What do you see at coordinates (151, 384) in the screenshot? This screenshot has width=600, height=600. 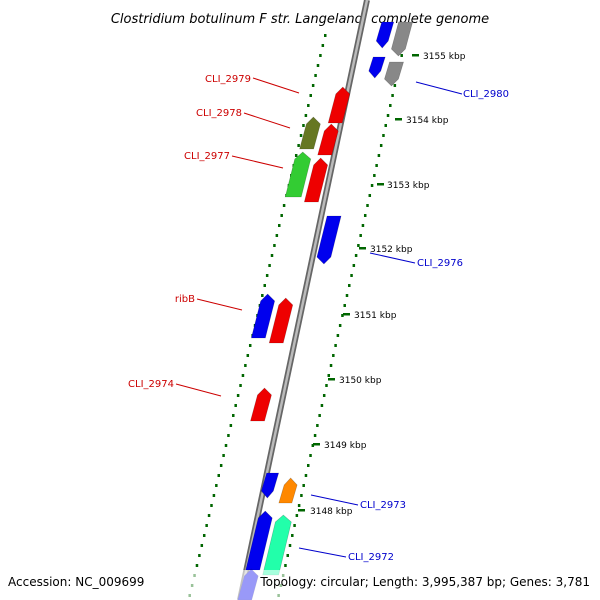 I see `gene-label-cli-2974: CLI_2974` at bounding box center [151, 384].